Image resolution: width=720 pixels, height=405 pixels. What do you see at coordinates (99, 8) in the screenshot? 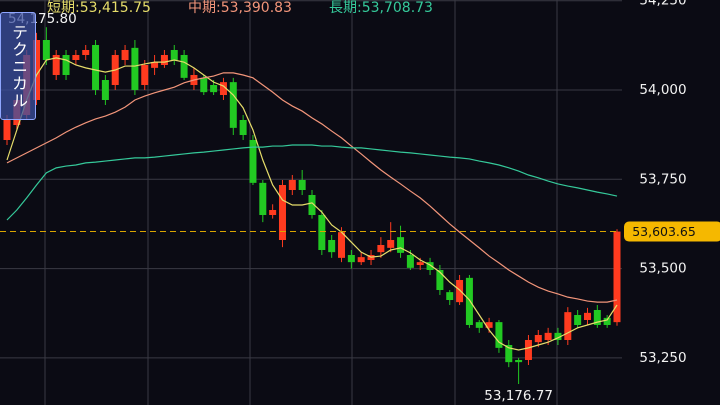
I see `legend-entry: 短期:53,415.75` at bounding box center [99, 8].